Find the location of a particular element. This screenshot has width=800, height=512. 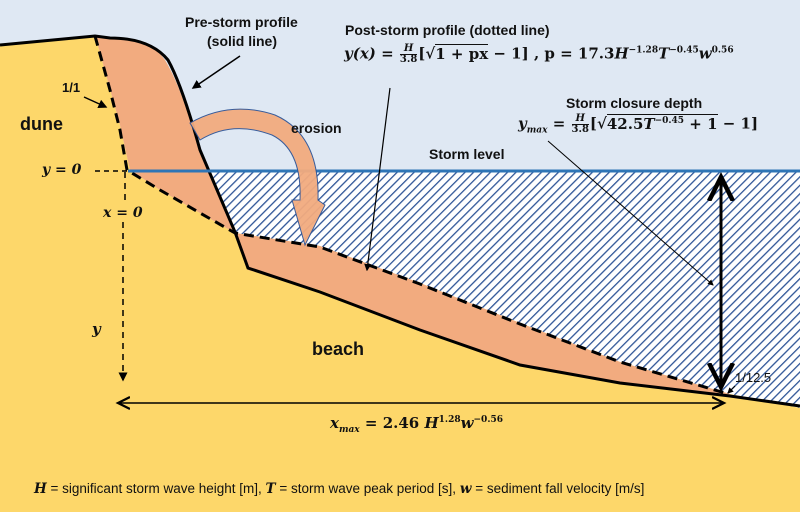

pre-storm-pointer is located at coordinates (216, 72).